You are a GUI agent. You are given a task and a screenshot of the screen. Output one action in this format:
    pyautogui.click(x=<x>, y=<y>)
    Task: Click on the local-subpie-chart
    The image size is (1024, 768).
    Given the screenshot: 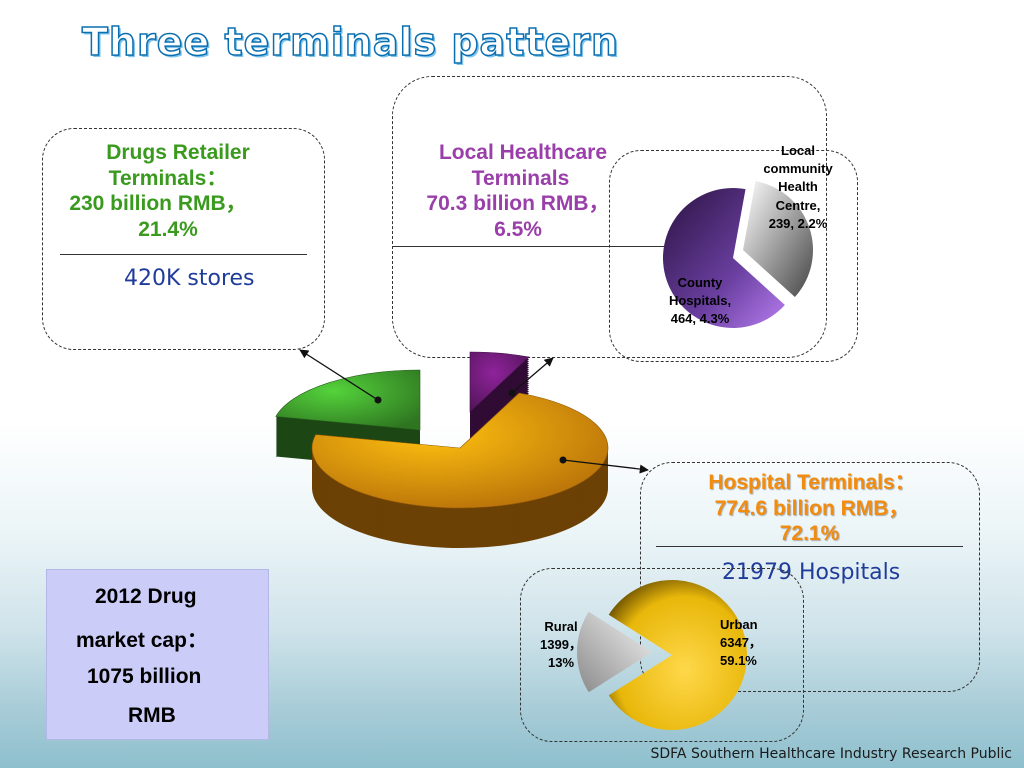 What is the action you would take?
    pyautogui.click(x=738, y=254)
    